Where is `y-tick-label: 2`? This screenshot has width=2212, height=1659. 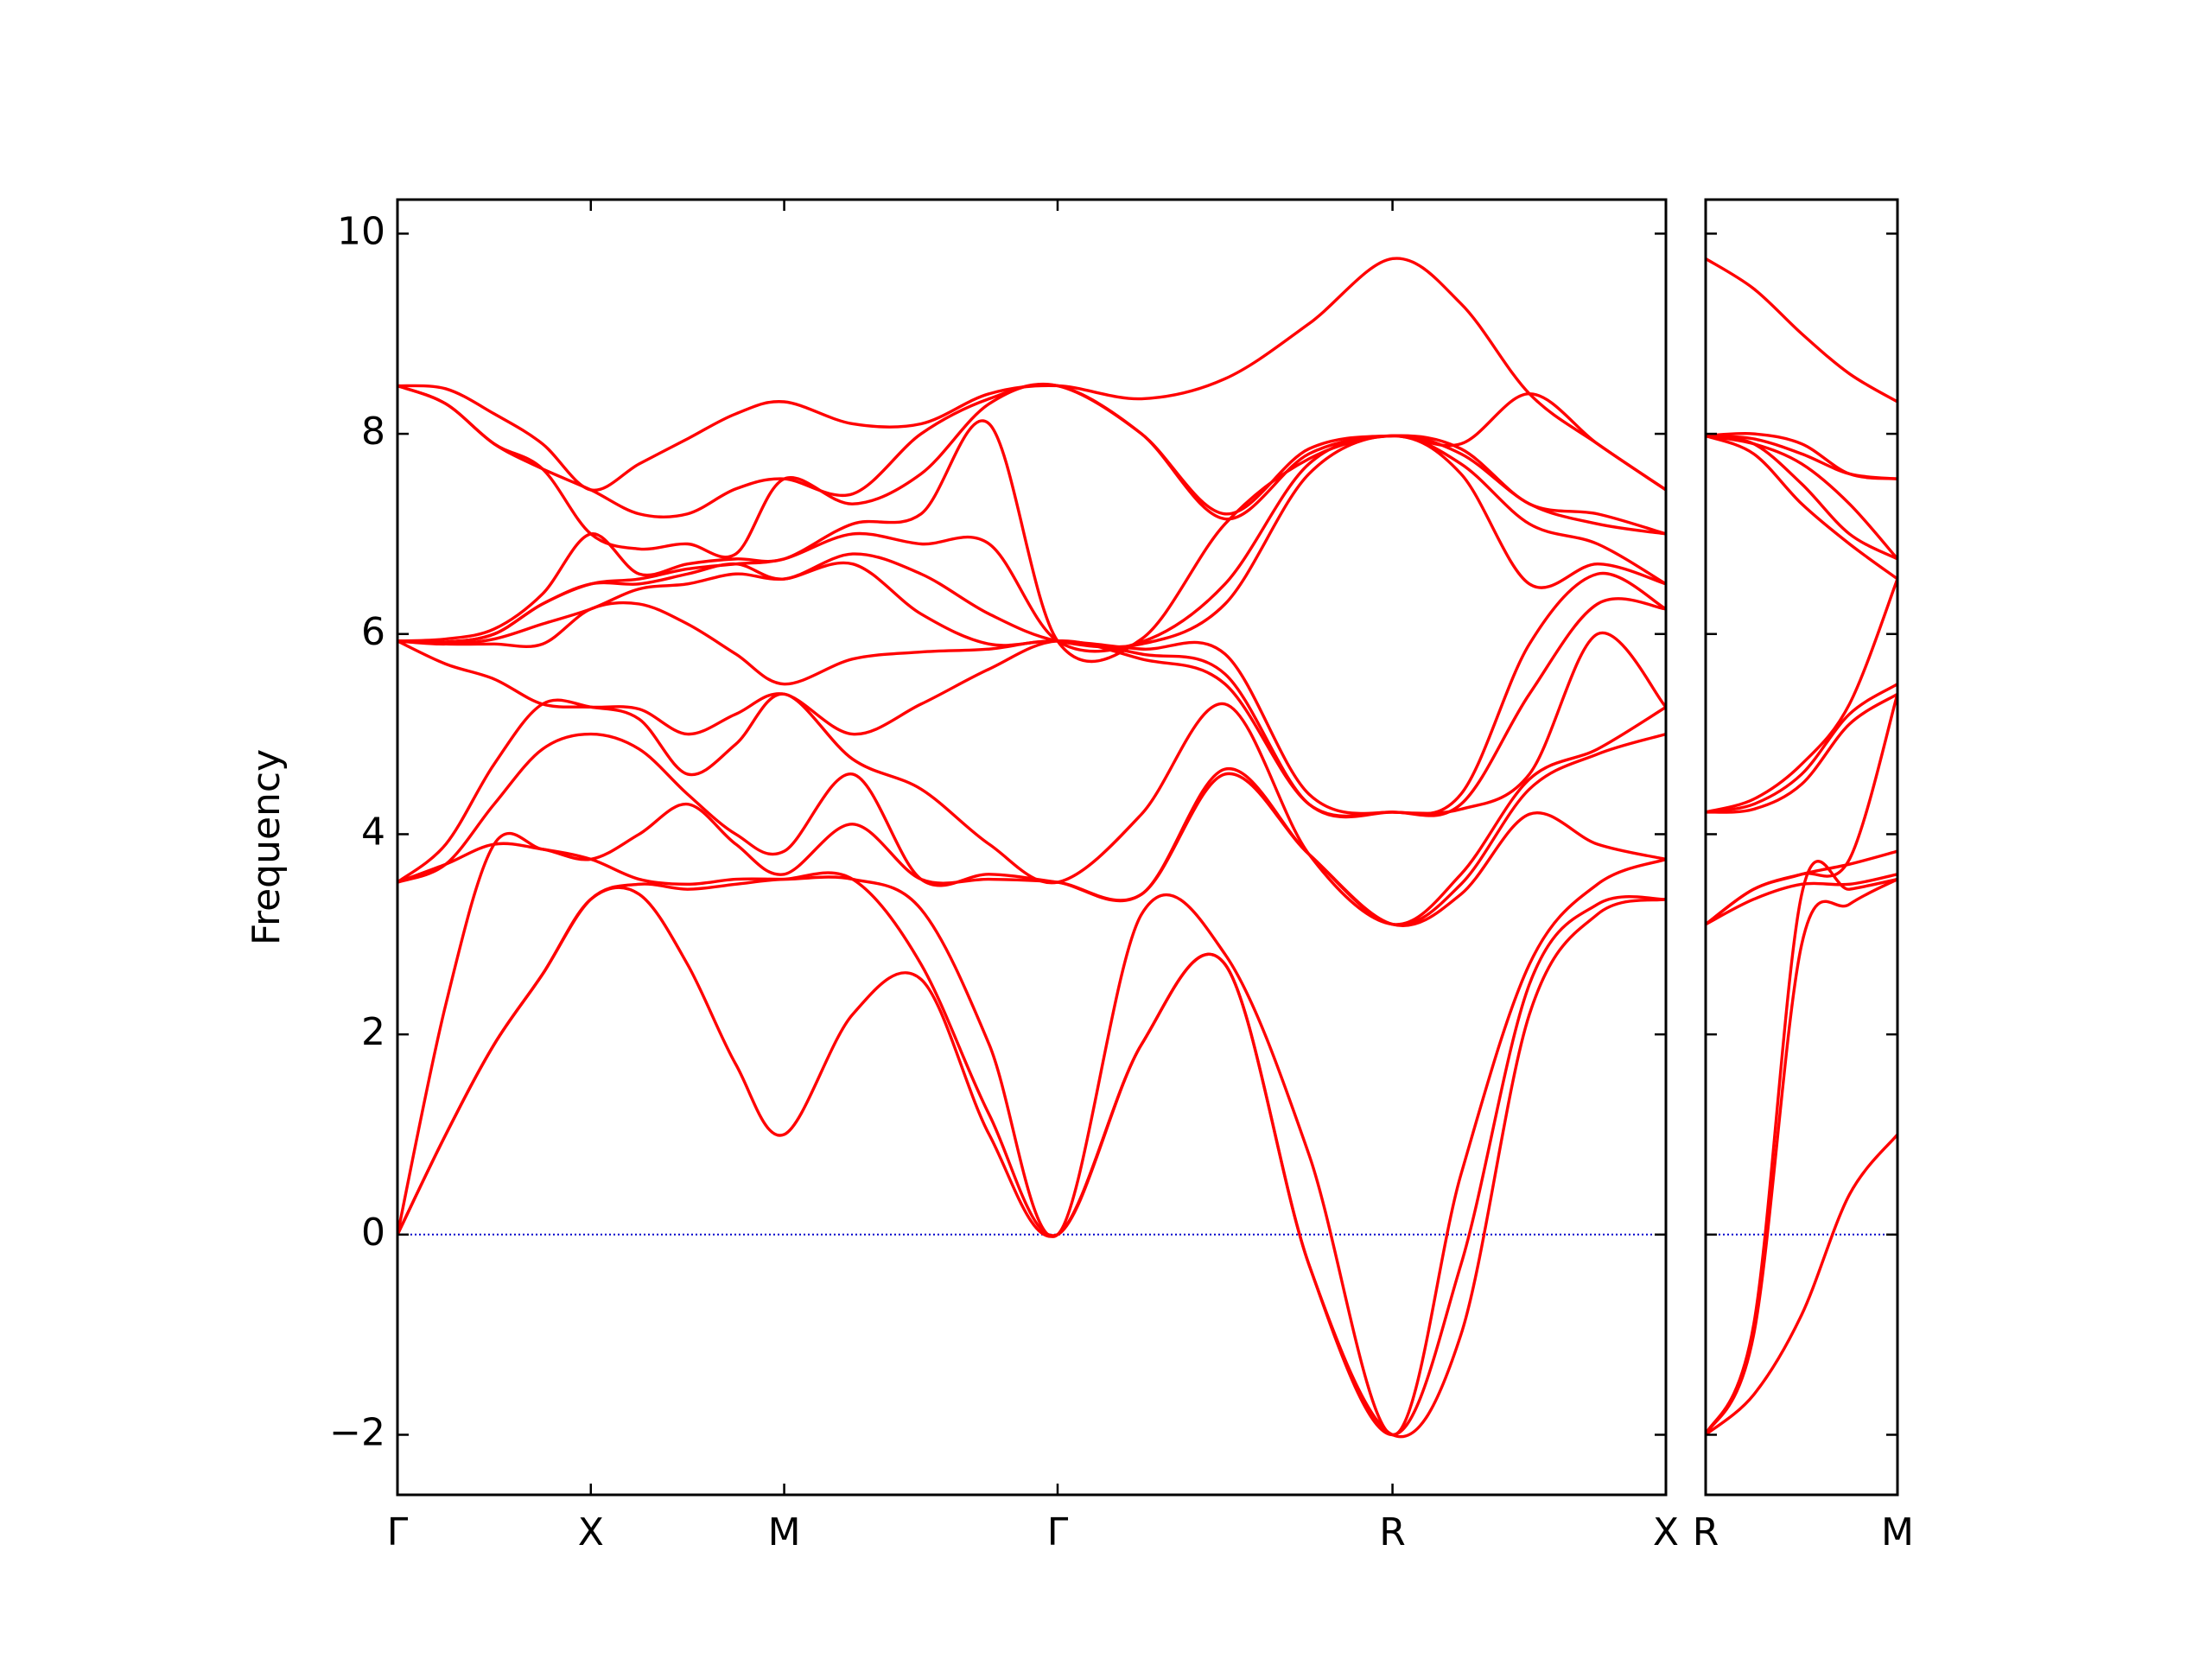
y-tick-label: 2 is located at coordinates (373, 1032).